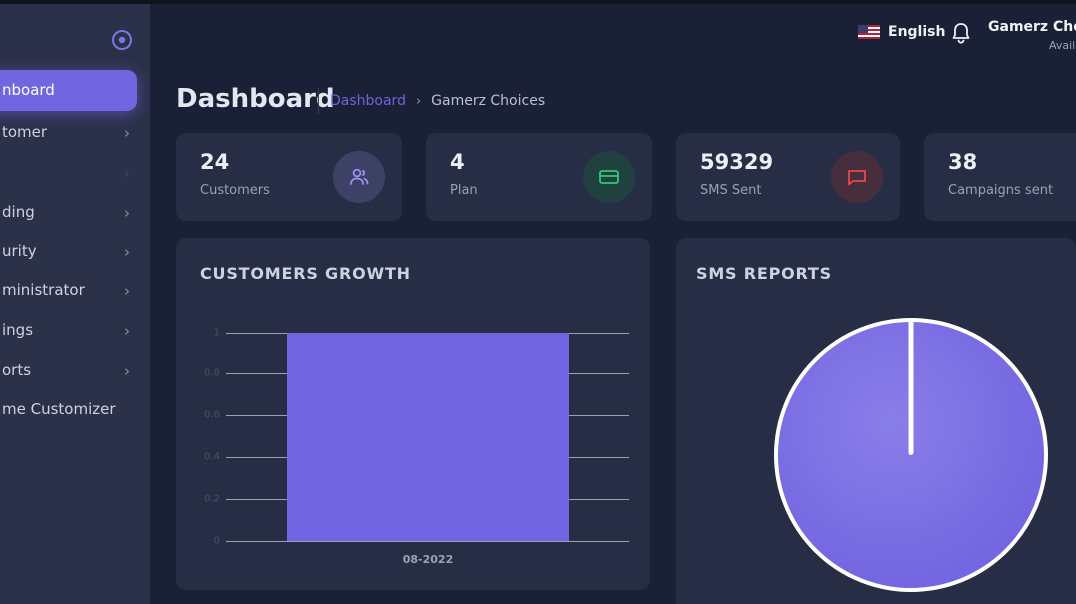 This screenshot has height=604, width=1076. I want to click on breadcrumb-link-dashboard: Dashboard, so click(368, 101).